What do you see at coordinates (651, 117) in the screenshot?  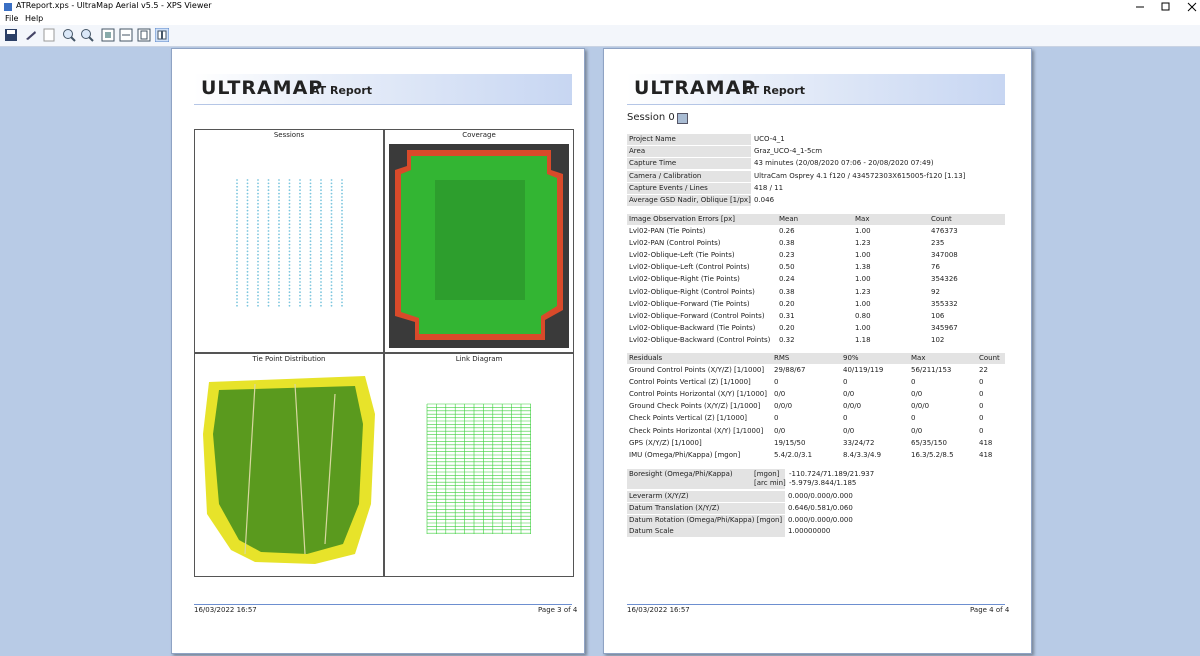 I see `session-title: Session 0` at bounding box center [651, 117].